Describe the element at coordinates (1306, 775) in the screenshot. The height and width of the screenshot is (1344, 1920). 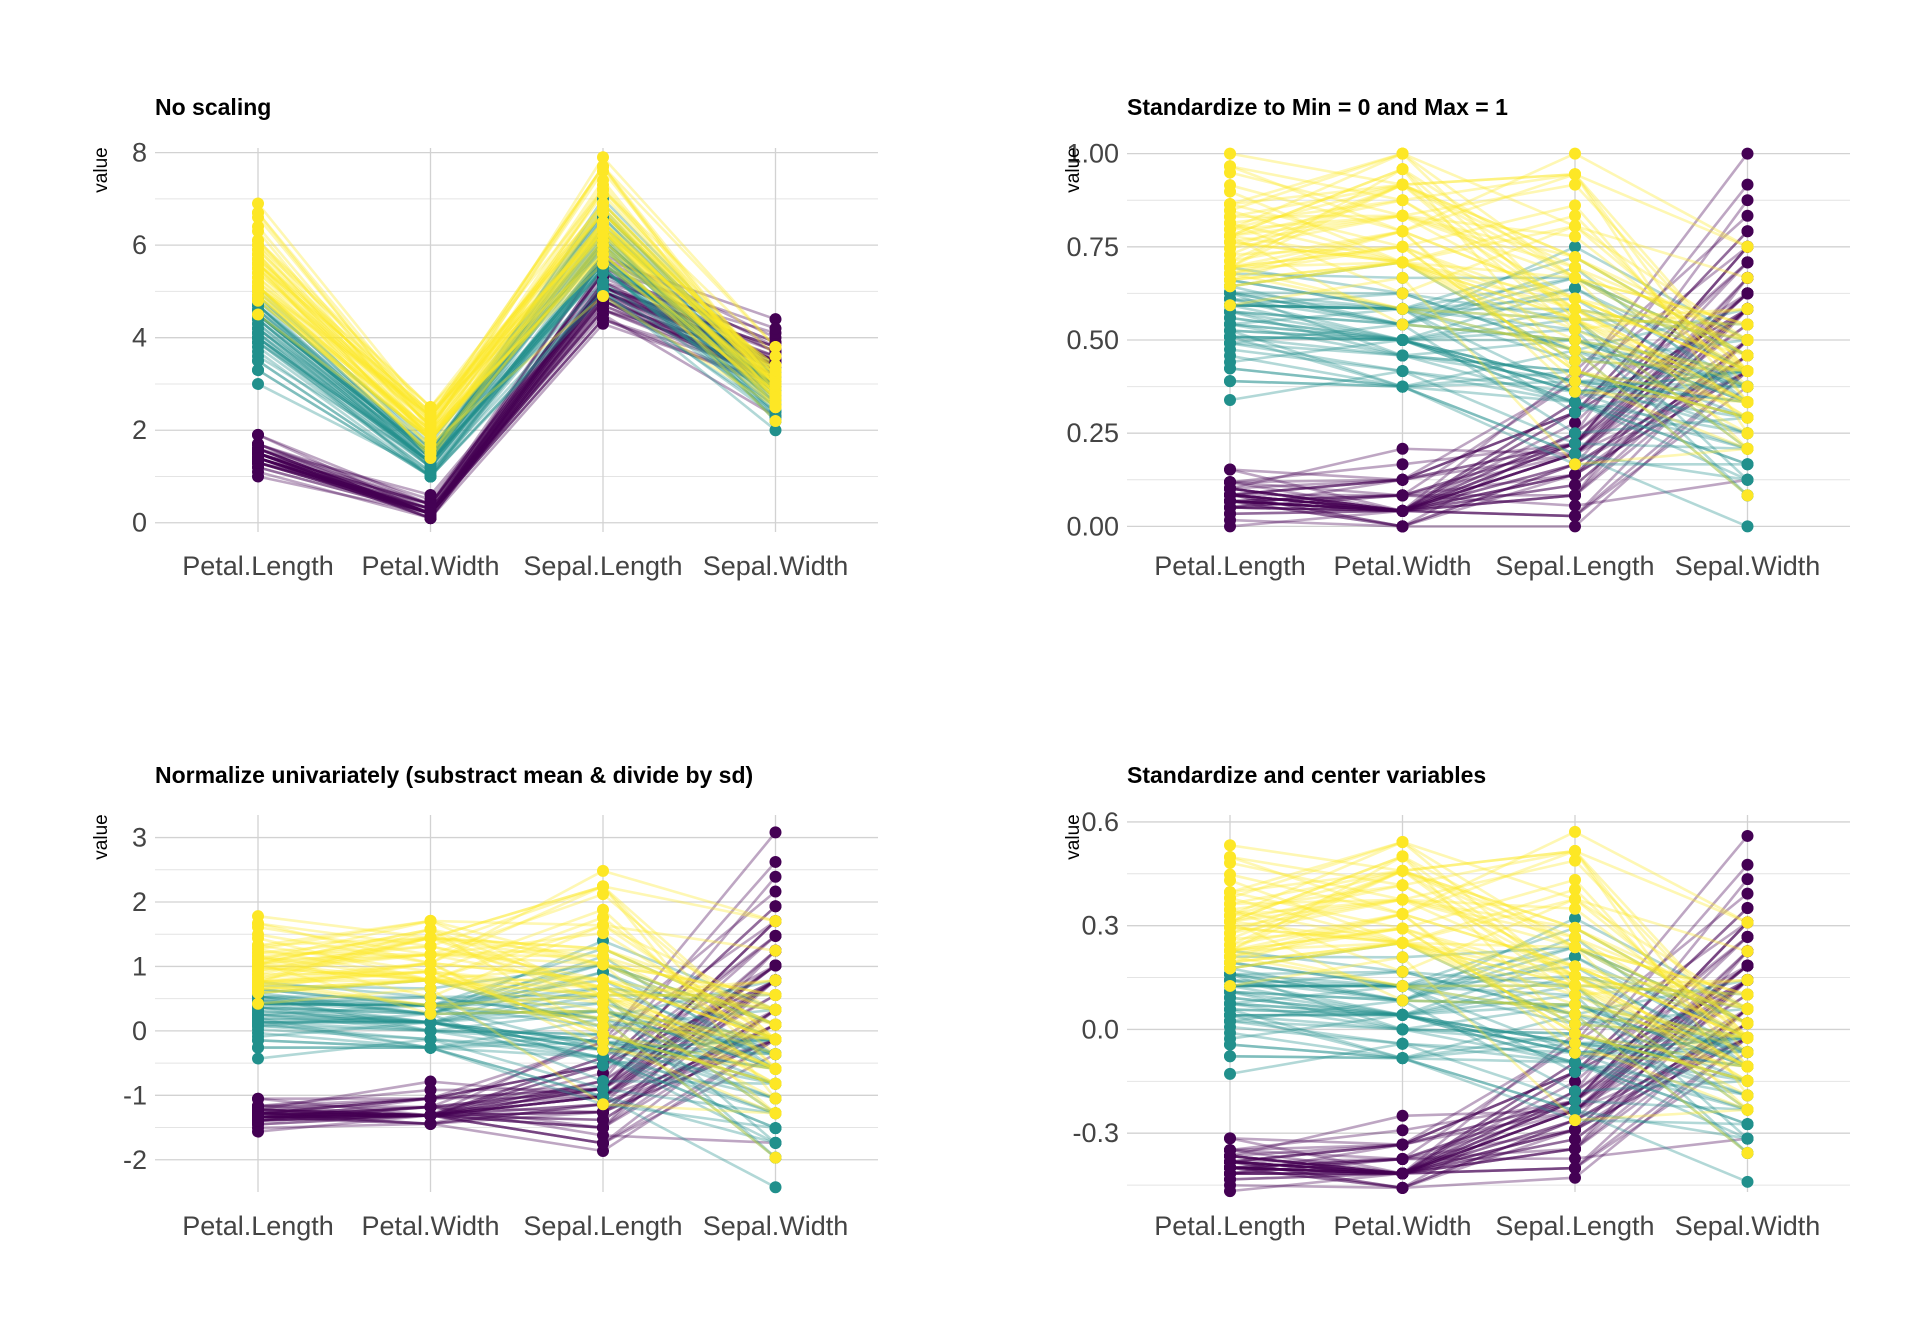
I see `panel-title: Standardize and center variables` at that location.